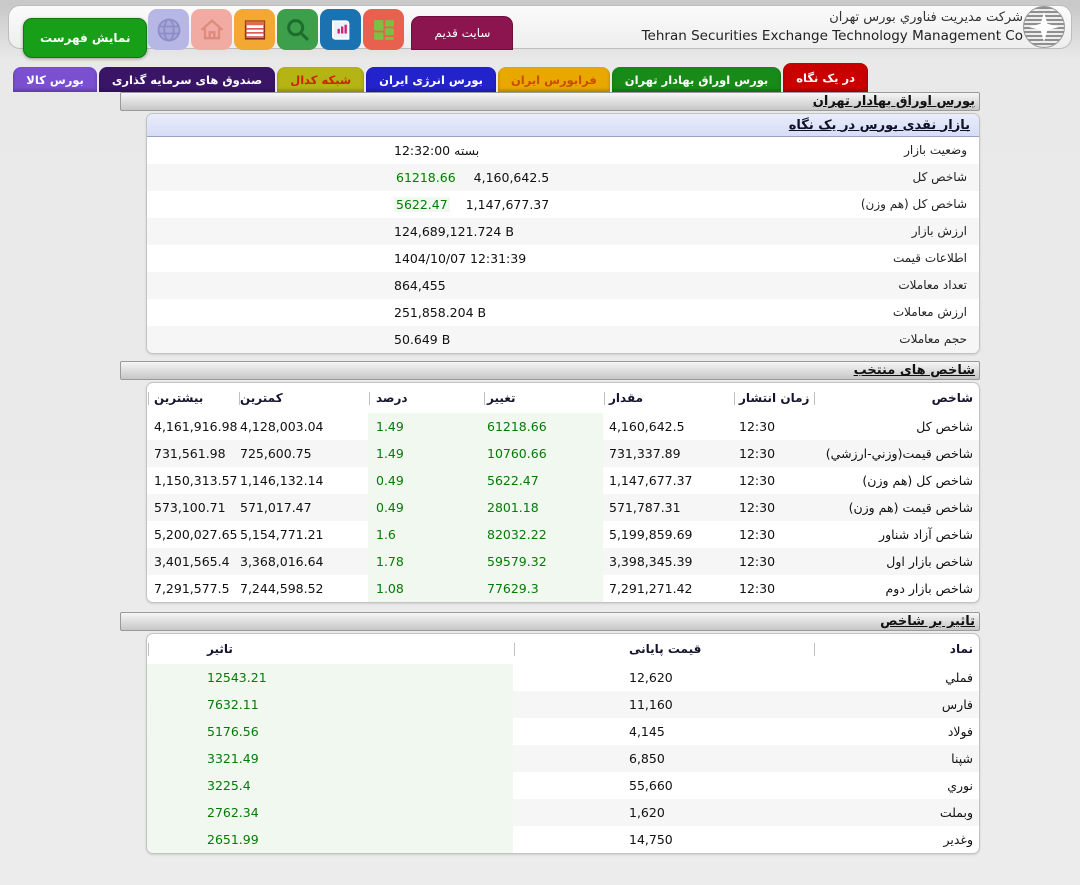  Describe the element at coordinates (647, 426) in the screenshot. I see `index-value: 4,160,642.5` at that location.